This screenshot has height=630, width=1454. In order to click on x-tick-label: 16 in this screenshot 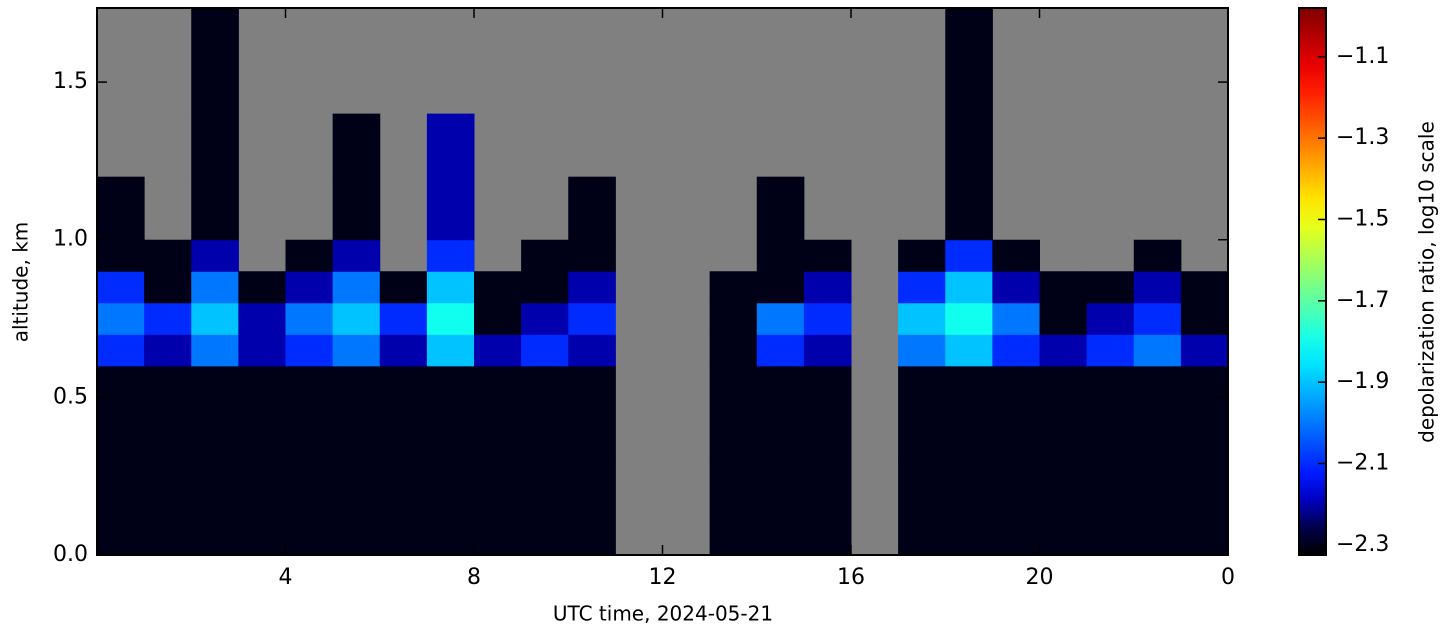, I will do `click(851, 577)`.